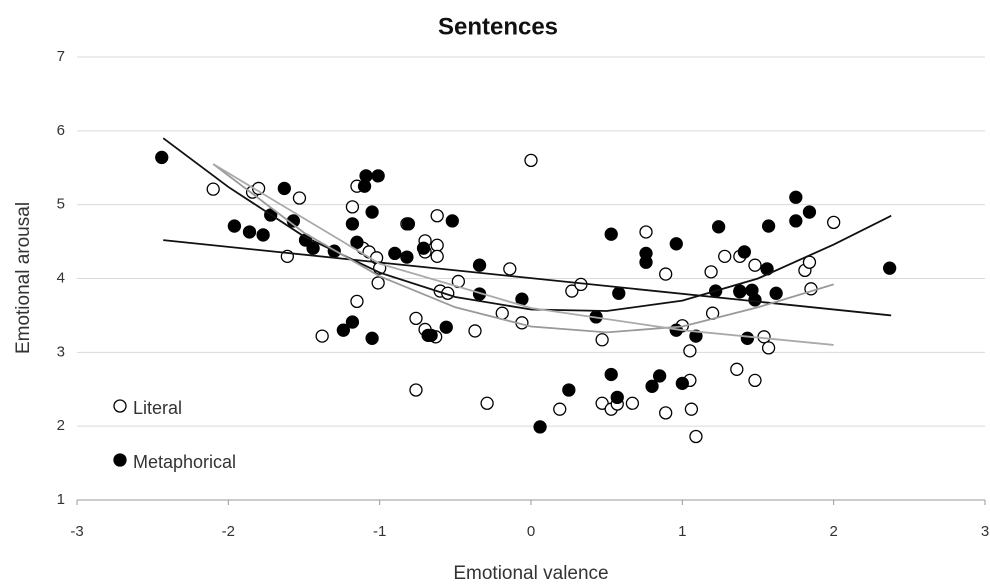 The height and width of the screenshot is (587, 990). What do you see at coordinates (228, 531) in the screenshot?
I see `x-tick-label: -2` at bounding box center [228, 531].